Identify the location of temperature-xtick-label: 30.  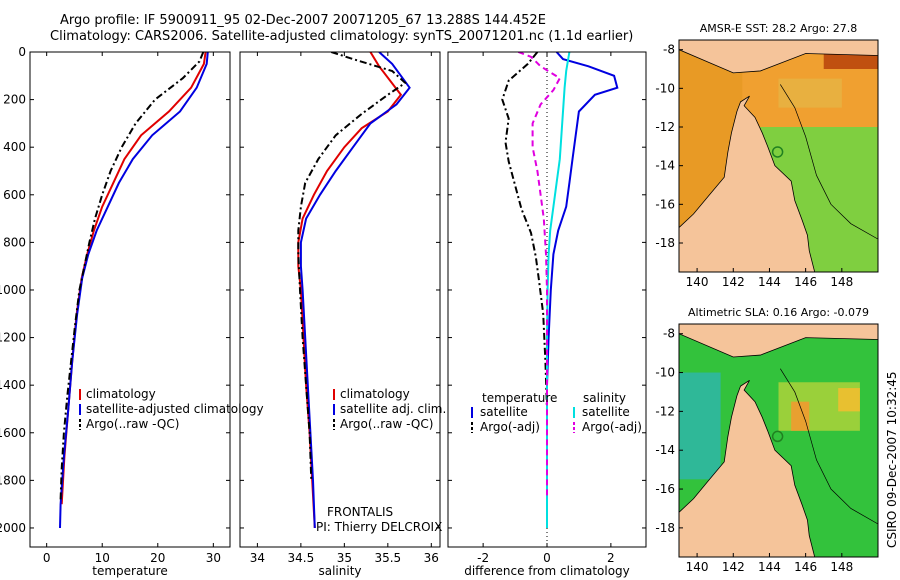
(213, 558).